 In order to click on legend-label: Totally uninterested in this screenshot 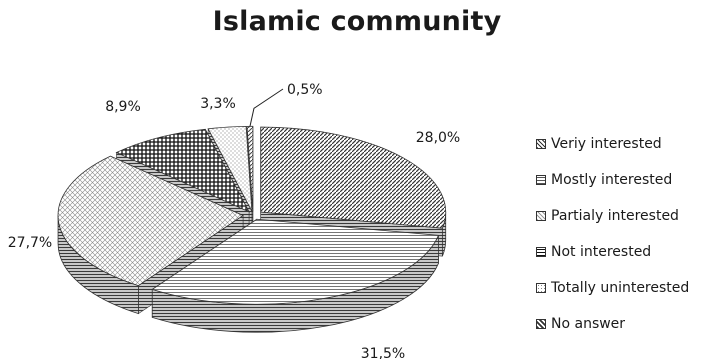, I will do `click(620, 288)`.